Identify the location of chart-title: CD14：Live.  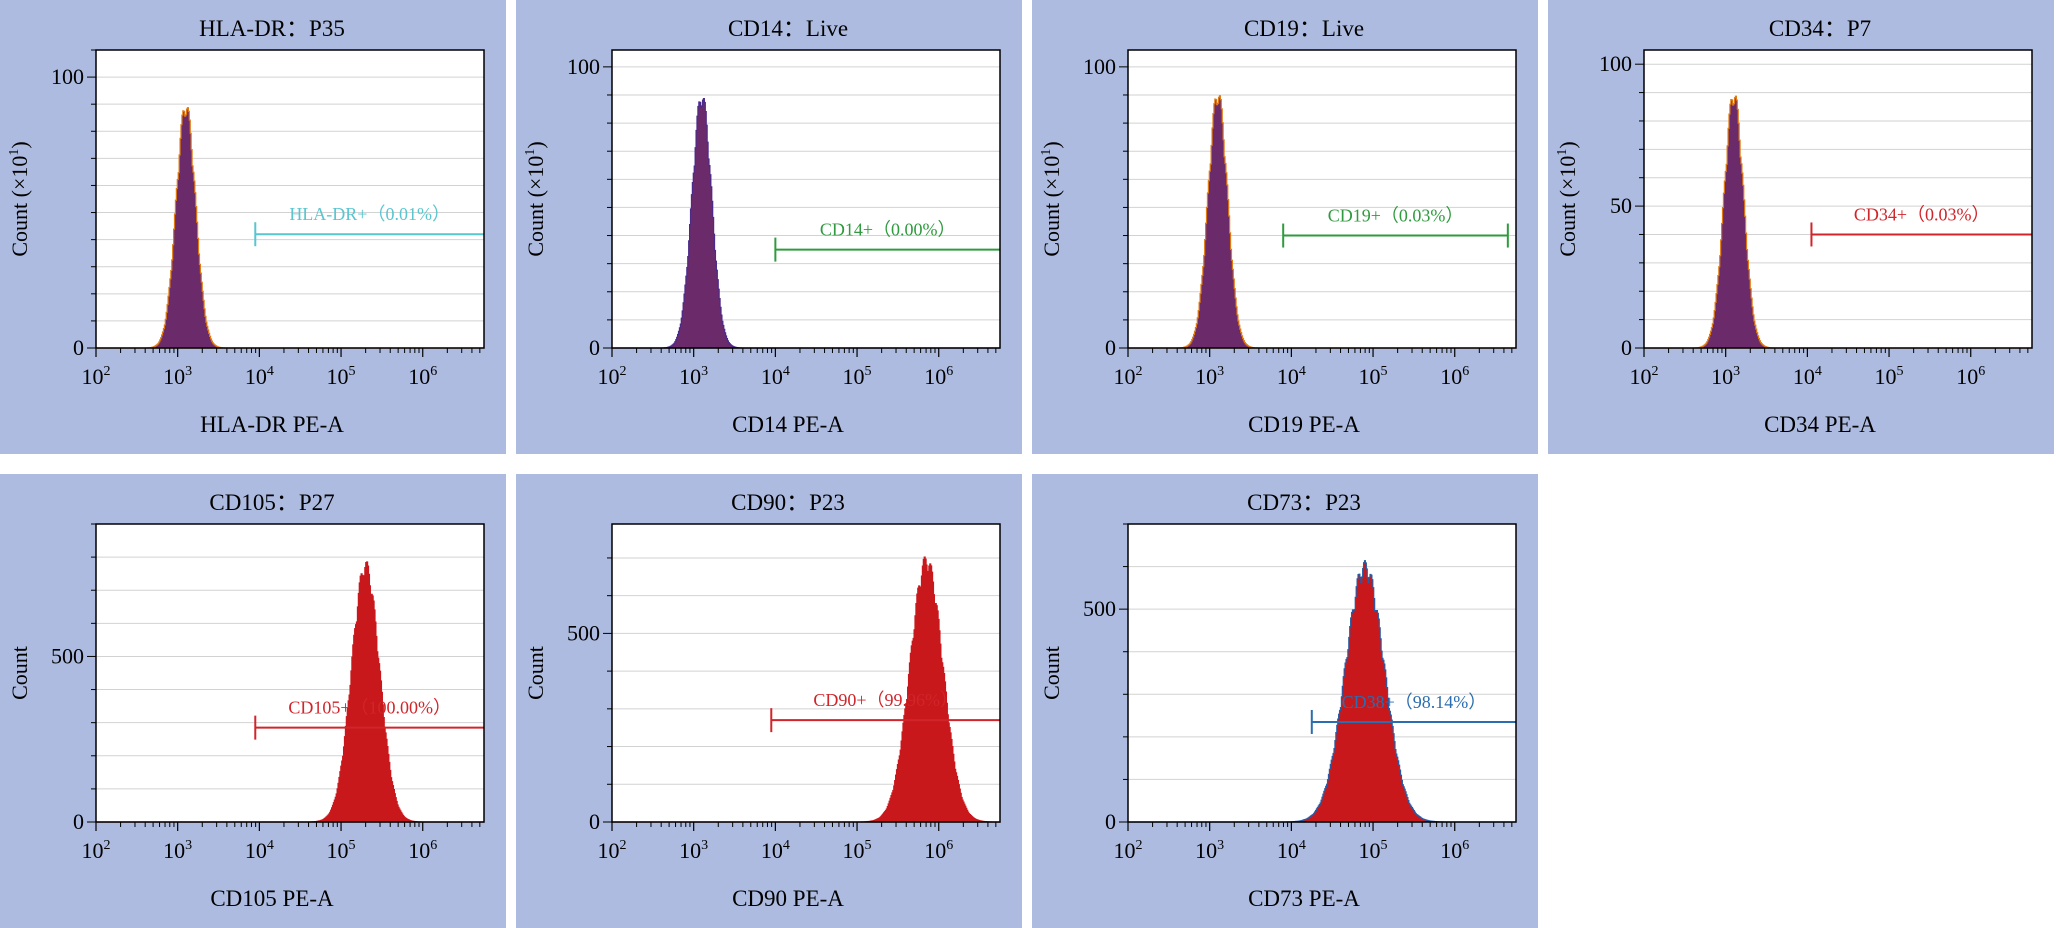
(788, 28).